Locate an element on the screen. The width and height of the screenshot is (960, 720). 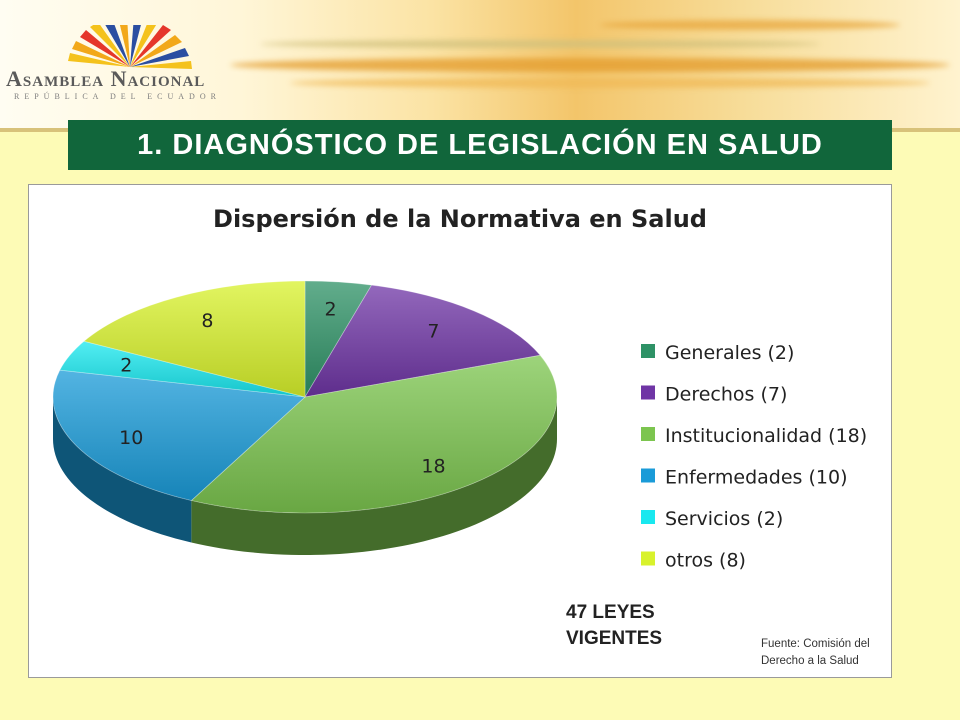
data-label-servicios: 2 is located at coordinates (126, 365).